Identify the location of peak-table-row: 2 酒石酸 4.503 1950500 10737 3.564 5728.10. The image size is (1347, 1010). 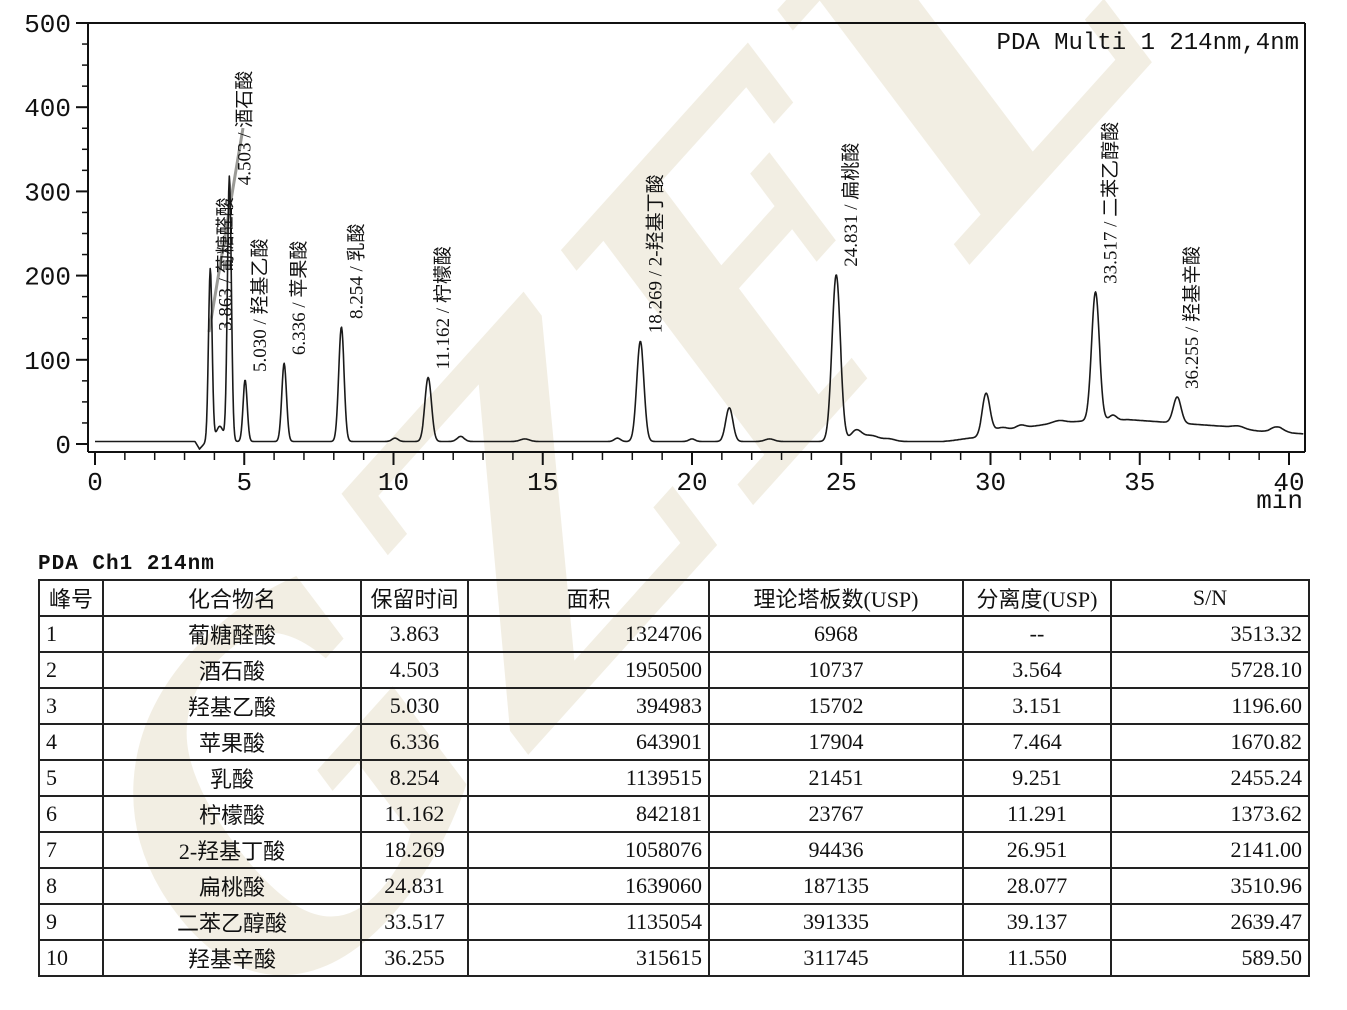
(674, 670).